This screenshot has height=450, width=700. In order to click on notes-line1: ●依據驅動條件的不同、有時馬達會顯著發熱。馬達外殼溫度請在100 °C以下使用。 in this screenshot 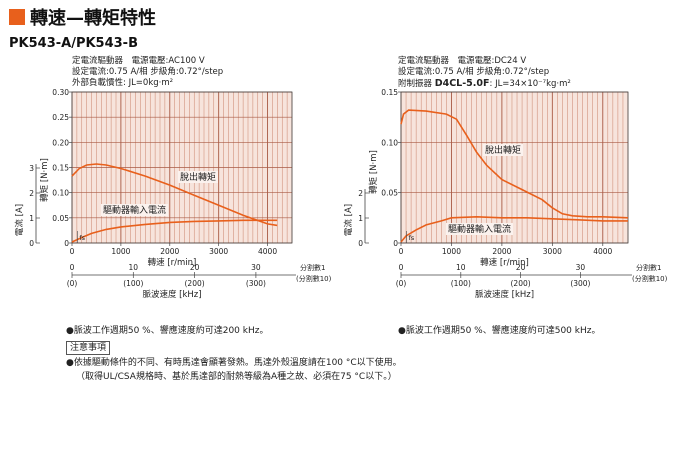, I will do `click(234, 363)`.